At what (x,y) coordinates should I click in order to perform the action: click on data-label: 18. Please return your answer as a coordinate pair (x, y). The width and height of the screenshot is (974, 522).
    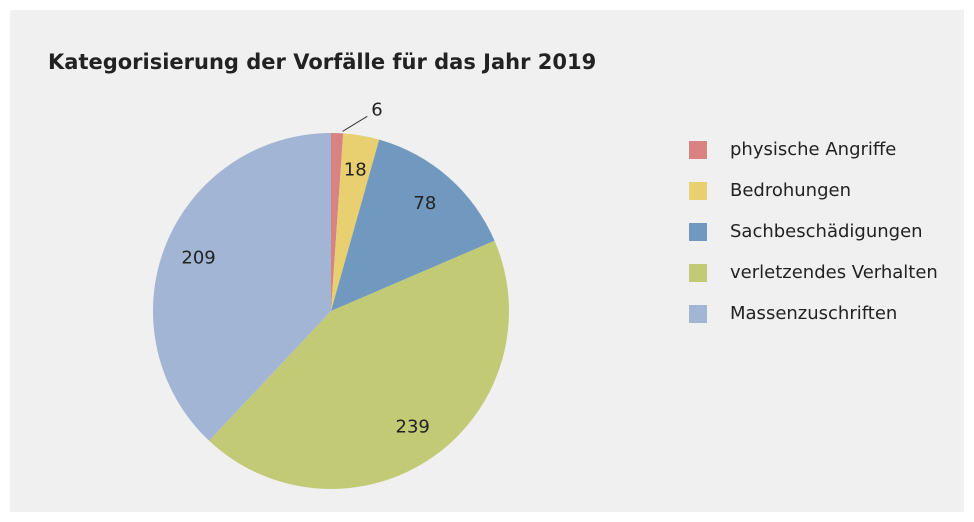
    Looking at the image, I should click on (355, 170).